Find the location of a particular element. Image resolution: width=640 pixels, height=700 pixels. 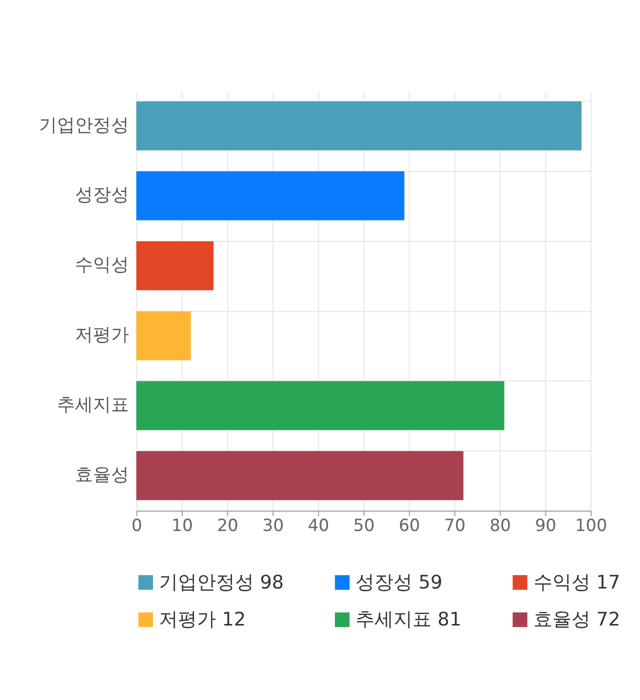

legend-label: 수익성 17 is located at coordinates (576, 583).